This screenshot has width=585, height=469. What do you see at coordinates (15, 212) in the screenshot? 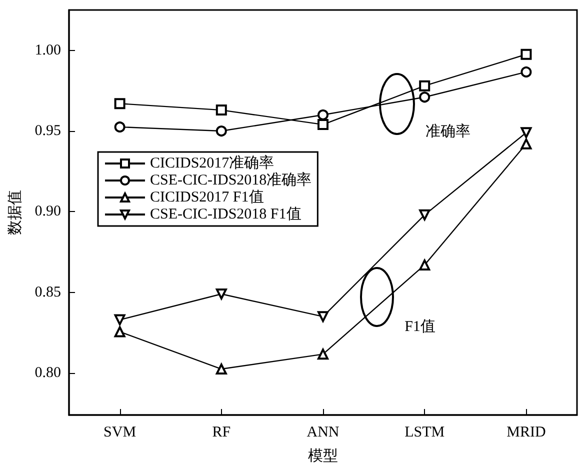
I see `y-axis-title: 数据值` at bounding box center [15, 212].